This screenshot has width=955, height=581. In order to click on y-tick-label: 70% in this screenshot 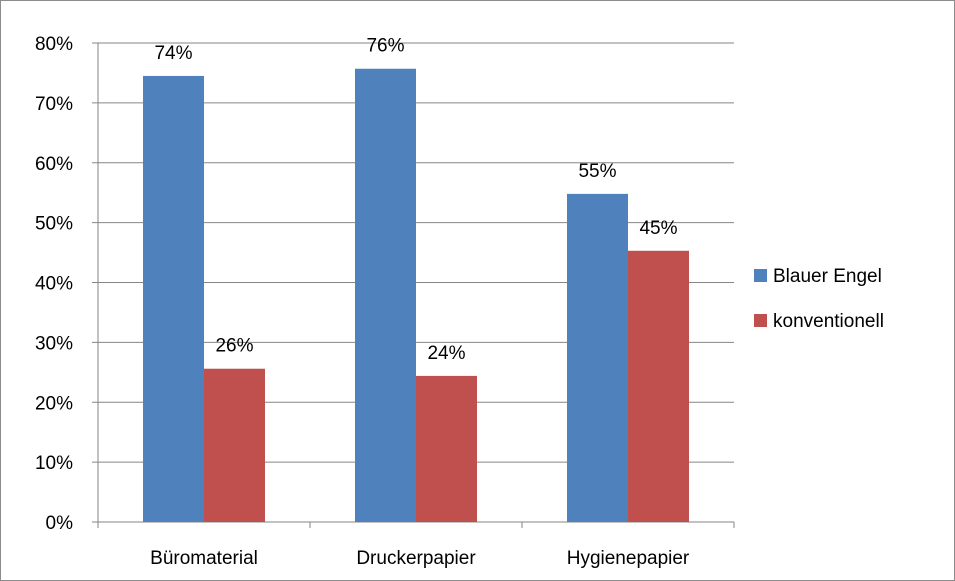, I will do `click(54, 104)`.